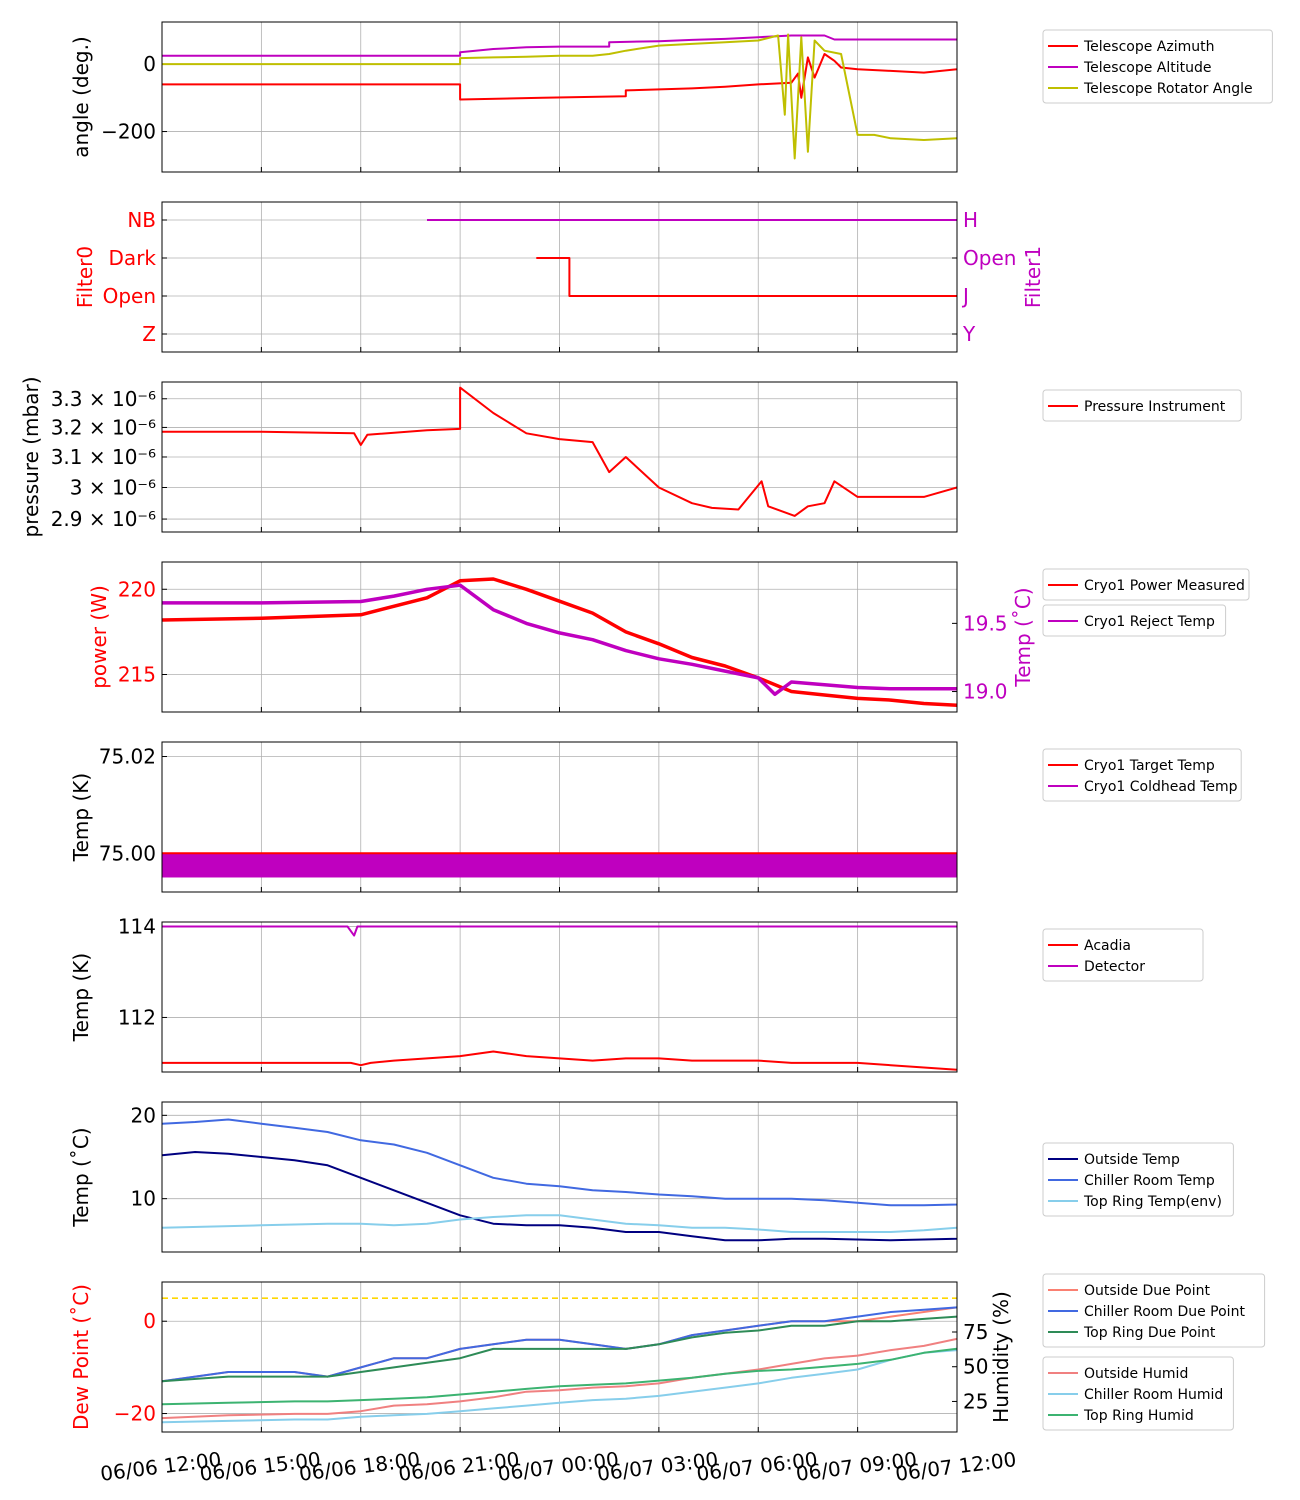  Describe the element at coordinates (1149, 1333) in the screenshot. I see `legend-label: Top Ring Due Point` at that location.